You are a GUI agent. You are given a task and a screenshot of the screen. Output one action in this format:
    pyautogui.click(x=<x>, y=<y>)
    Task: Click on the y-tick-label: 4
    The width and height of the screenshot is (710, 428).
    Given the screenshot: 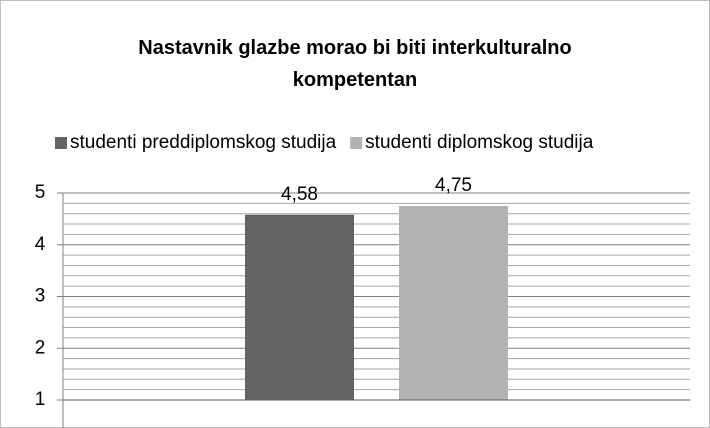 What is the action you would take?
    pyautogui.click(x=40, y=244)
    